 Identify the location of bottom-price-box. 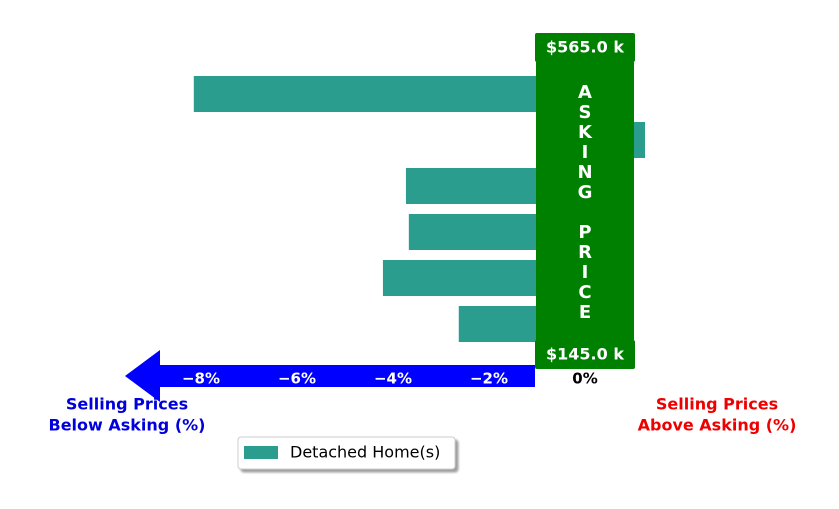
(585, 354).